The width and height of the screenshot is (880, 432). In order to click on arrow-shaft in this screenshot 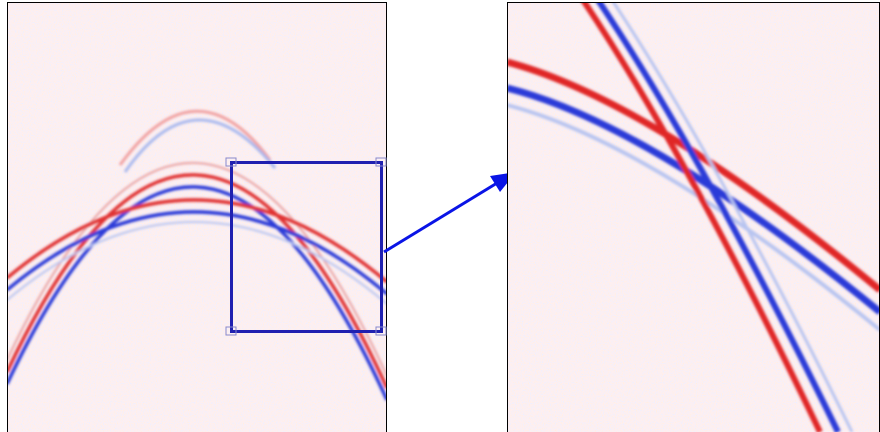, I will do `click(443, 216)`.